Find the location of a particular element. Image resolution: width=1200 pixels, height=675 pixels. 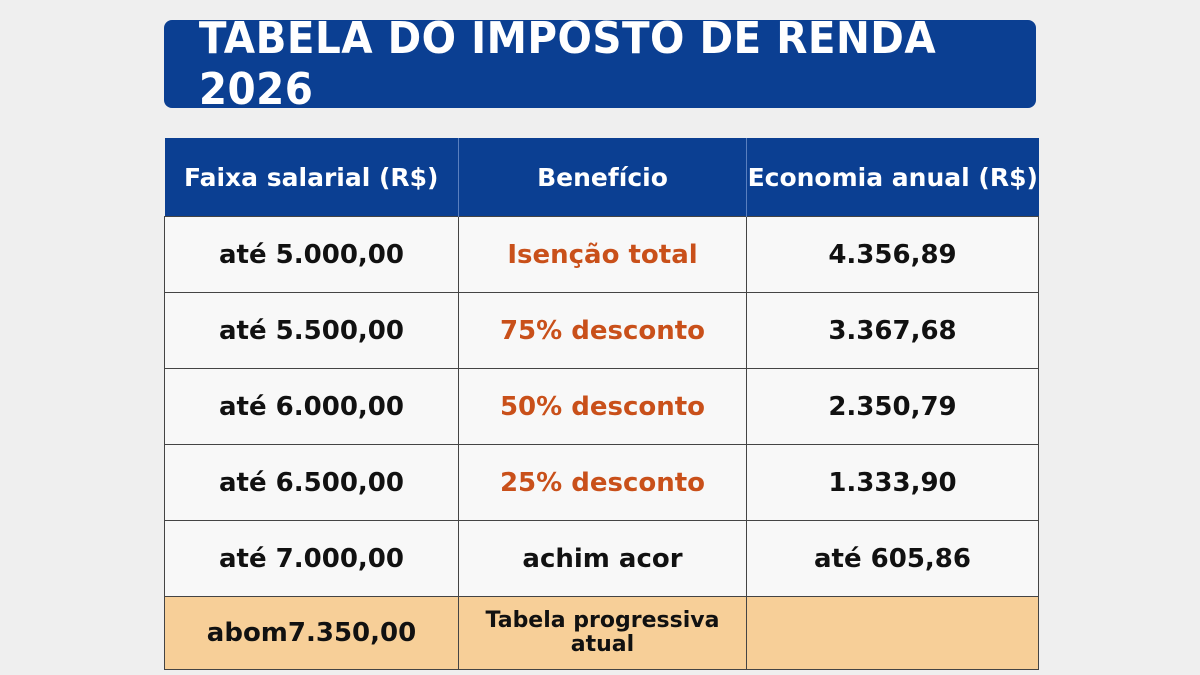

column-header-faixa: Faixa salarial (R$) is located at coordinates (311, 177).